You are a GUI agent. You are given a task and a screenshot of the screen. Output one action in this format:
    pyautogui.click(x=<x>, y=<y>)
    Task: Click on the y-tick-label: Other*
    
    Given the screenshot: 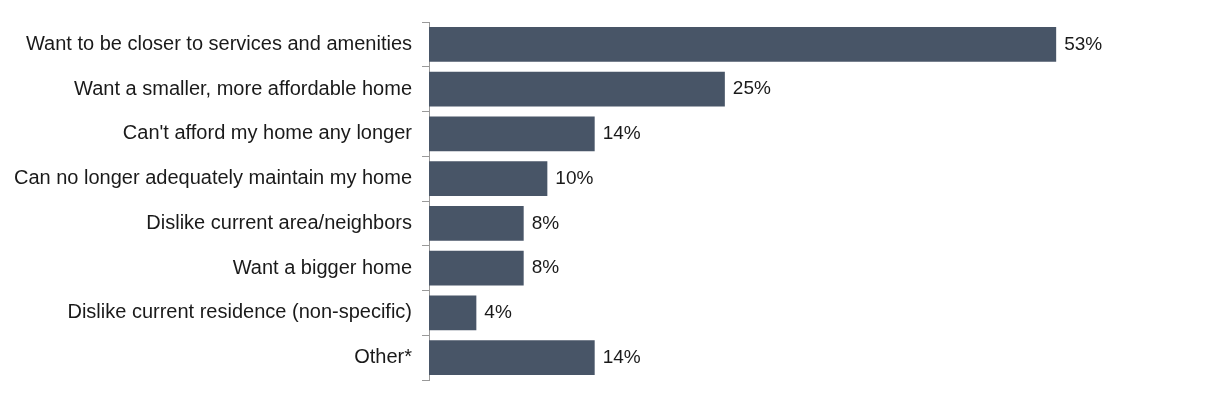 What is the action you would take?
    pyautogui.click(x=383, y=356)
    